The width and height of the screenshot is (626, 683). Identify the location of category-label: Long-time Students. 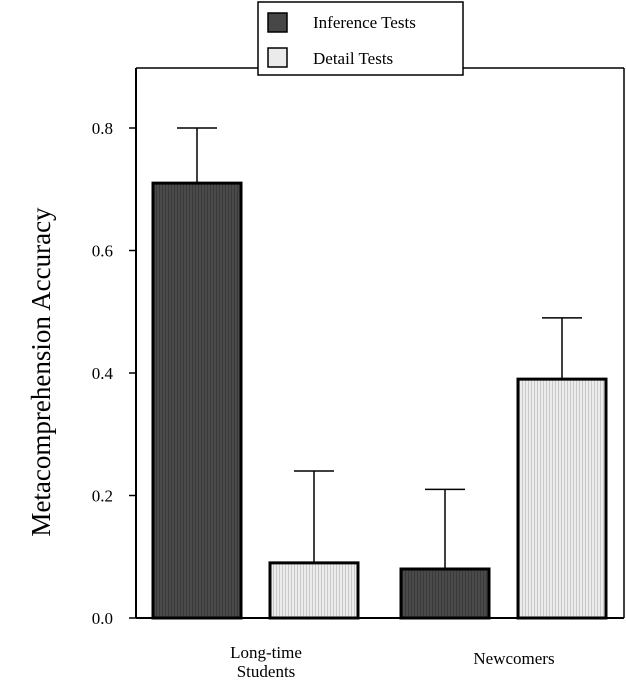
(266, 662).